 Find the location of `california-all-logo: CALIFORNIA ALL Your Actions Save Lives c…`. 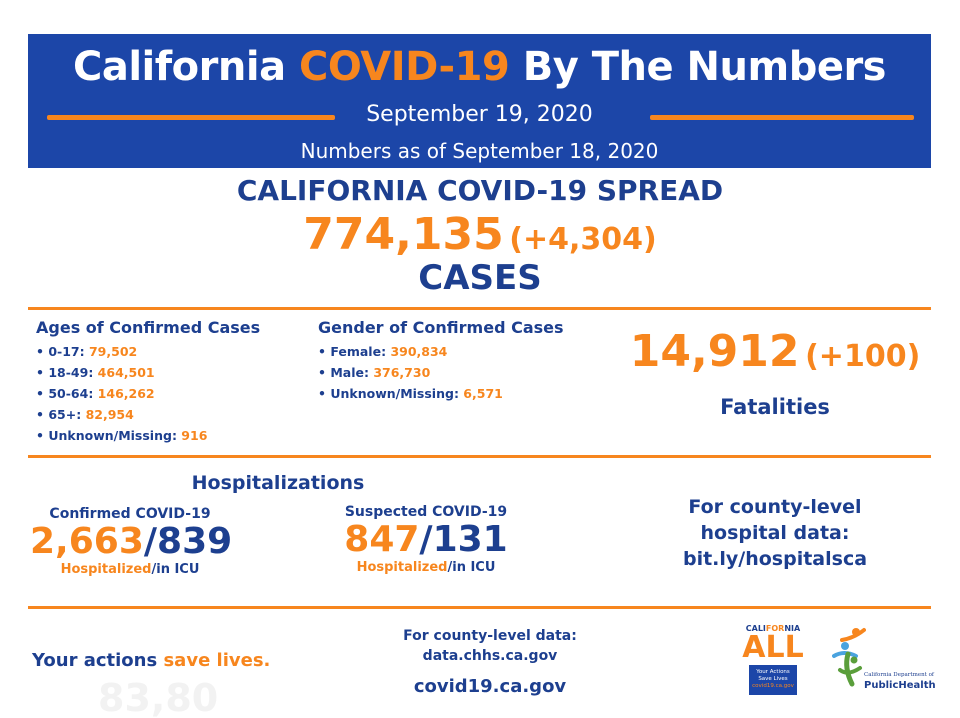

california-all-logo: CALIFORNIA ALL Your Actions Save Lives c… is located at coordinates (773, 662).